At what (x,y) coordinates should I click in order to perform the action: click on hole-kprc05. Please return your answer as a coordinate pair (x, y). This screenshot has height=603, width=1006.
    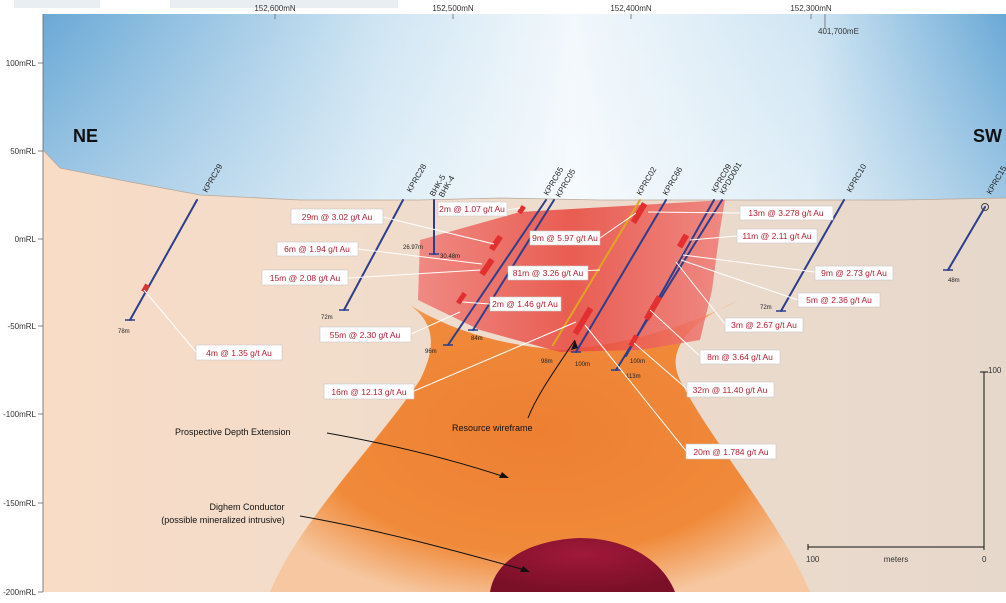
    Looking at the image, I should click on (513, 265).